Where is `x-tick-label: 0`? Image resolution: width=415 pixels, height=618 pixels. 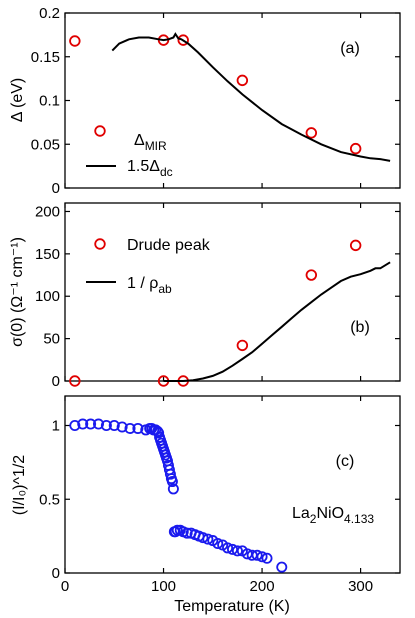
x-tick-label: 0 is located at coordinates (65, 586).